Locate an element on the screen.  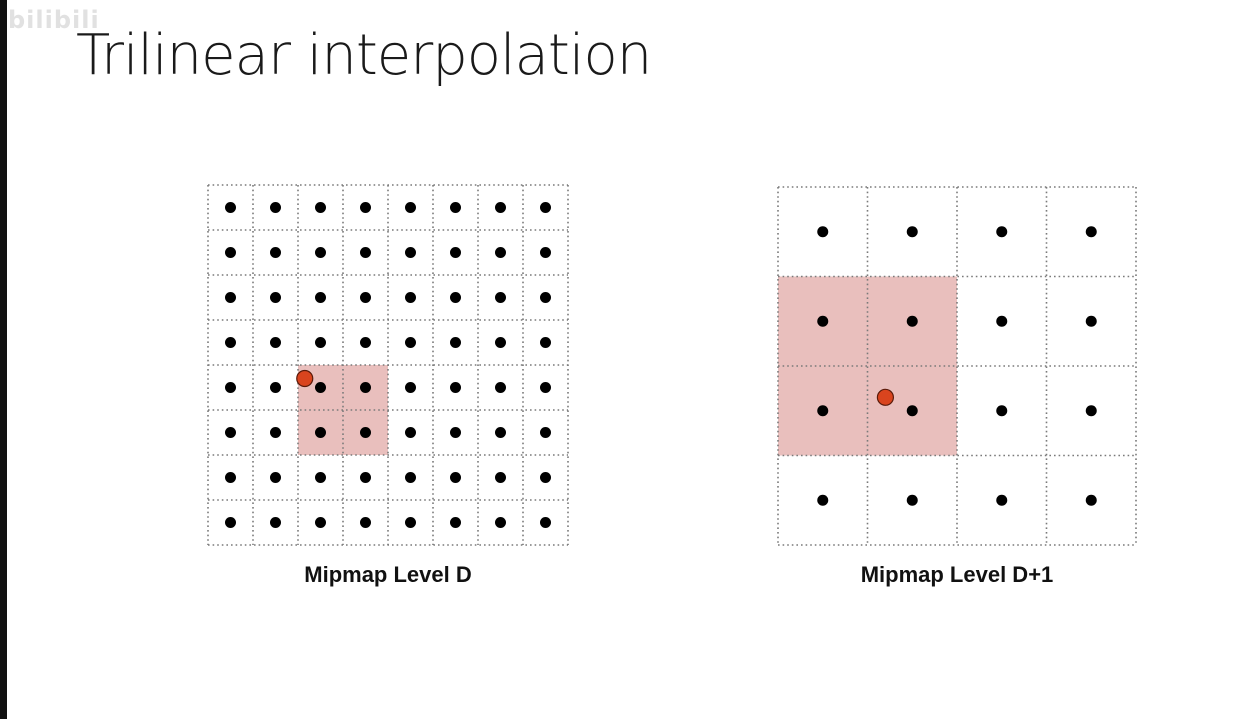
mipmap-level-d1-caption: Mipmap Level D+1 is located at coordinates (957, 574).